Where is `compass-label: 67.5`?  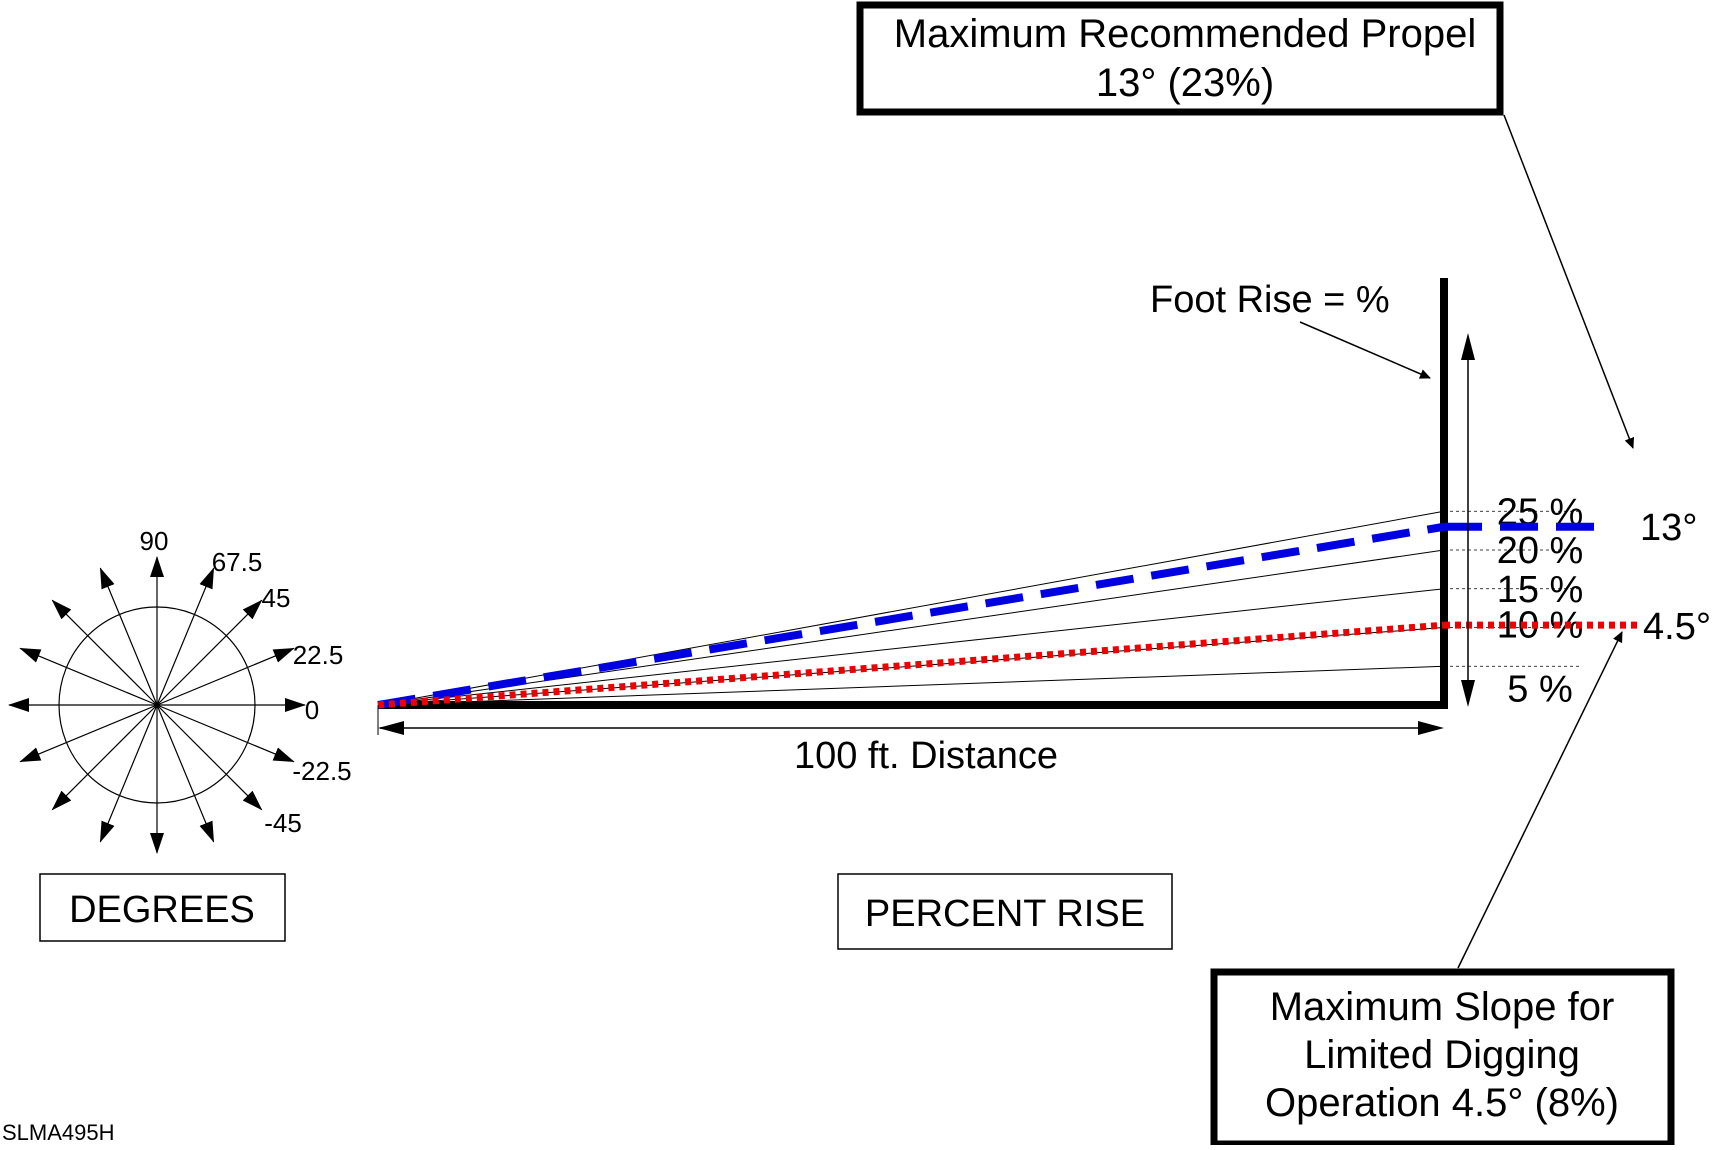
compass-label: 67.5 is located at coordinates (237, 562).